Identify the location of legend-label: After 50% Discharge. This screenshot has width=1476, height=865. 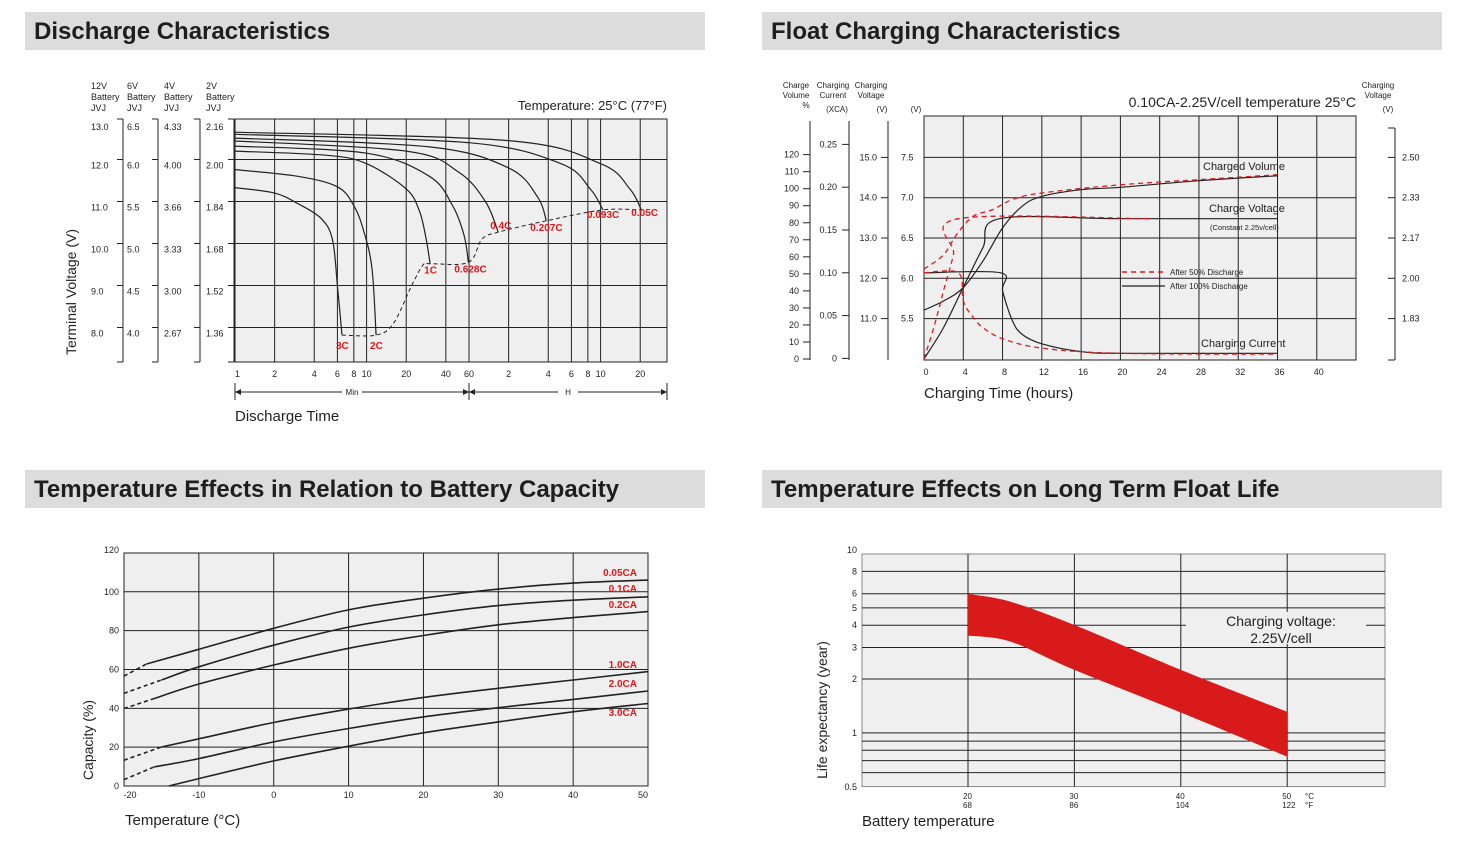
(1207, 272).